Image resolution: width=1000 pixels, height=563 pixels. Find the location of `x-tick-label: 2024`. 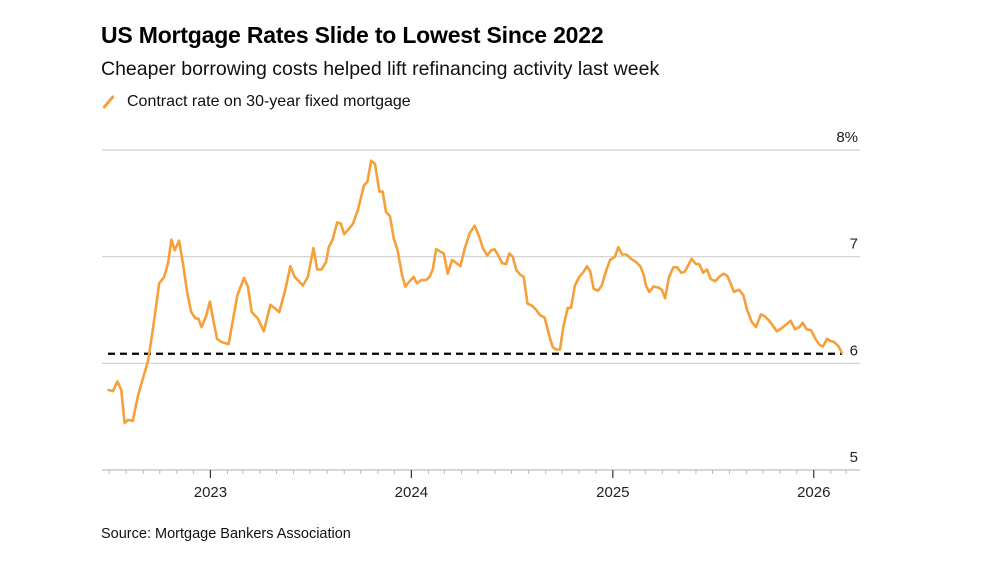

x-tick-label: 2024 is located at coordinates (411, 492).